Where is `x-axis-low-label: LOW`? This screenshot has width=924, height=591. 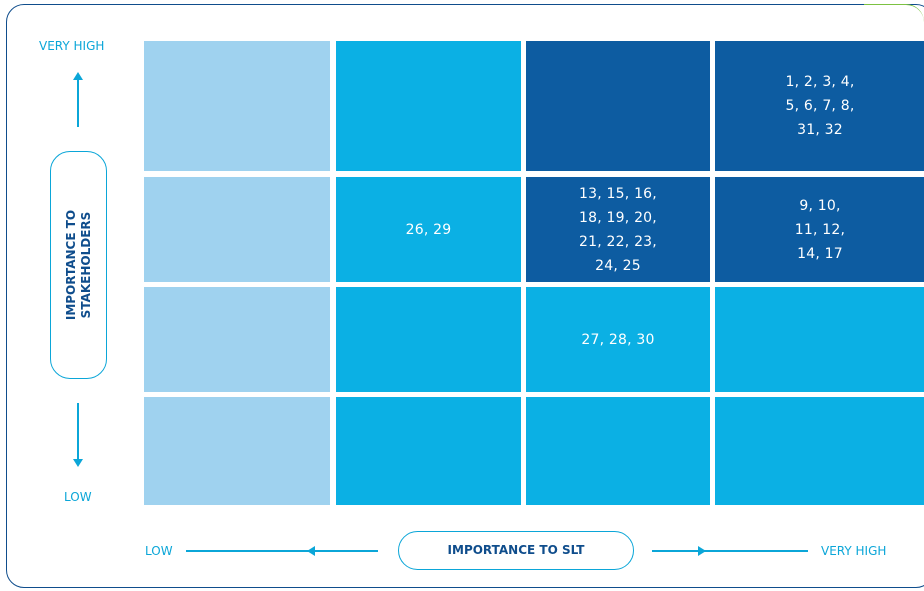 x-axis-low-label: LOW is located at coordinates (159, 551).